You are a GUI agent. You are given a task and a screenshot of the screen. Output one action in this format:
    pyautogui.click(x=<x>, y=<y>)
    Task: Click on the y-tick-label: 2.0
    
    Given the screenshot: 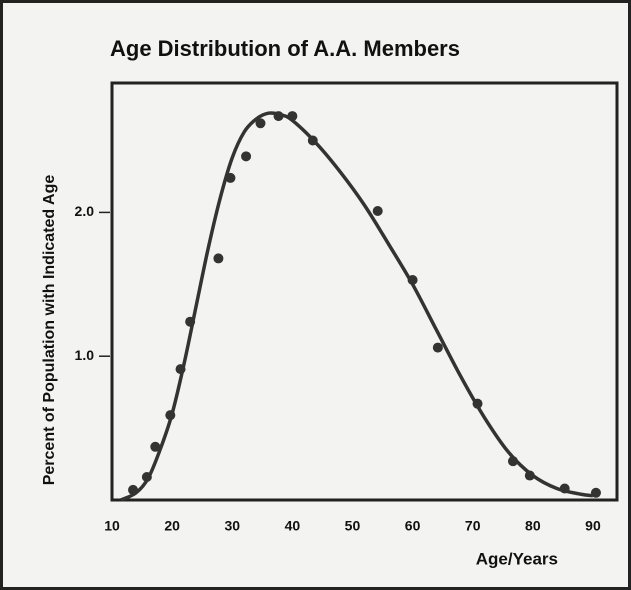 What is the action you would take?
    pyautogui.click(x=85, y=211)
    